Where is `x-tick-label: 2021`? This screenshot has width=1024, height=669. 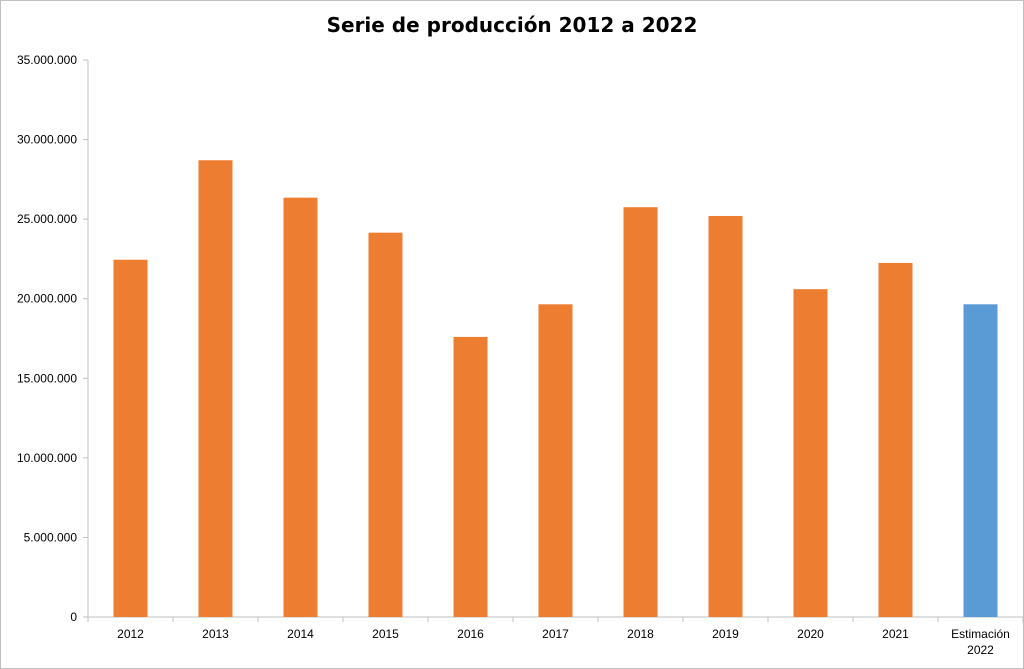 x-tick-label: 2021 is located at coordinates (895, 634).